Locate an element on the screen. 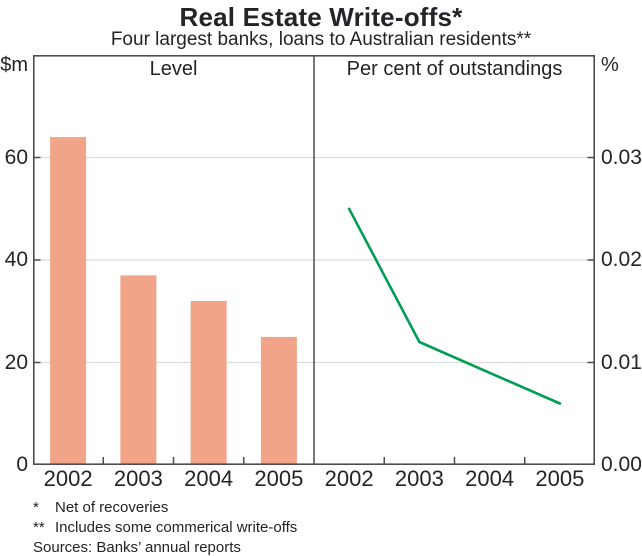 Image resolution: width=642 pixels, height=556 pixels. bar-2003 is located at coordinates (138, 370).